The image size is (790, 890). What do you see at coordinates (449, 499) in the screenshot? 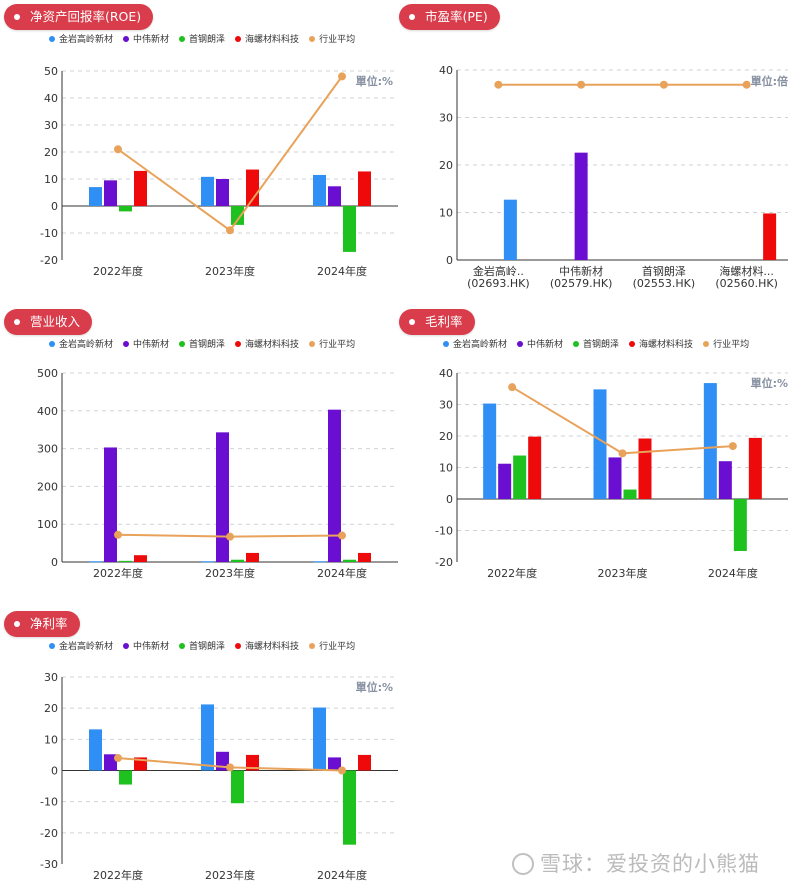
I see `y-tick-label: 0` at bounding box center [449, 499].